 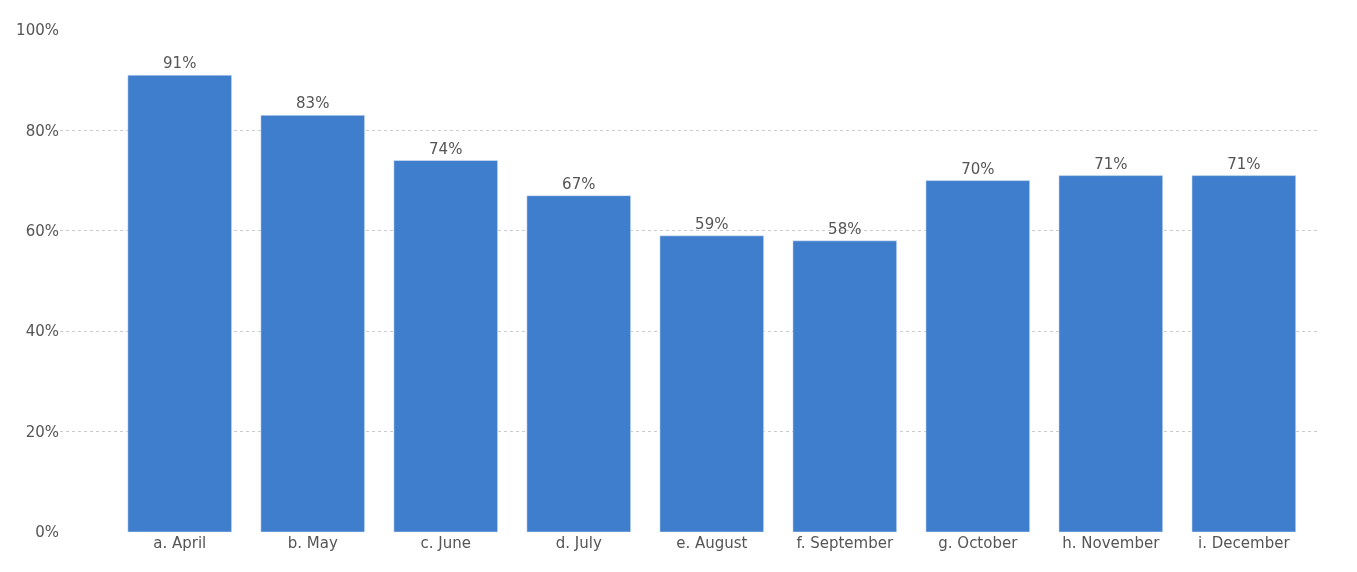 I want to click on y-tick-label: 60%, so click(x=42, y=231).